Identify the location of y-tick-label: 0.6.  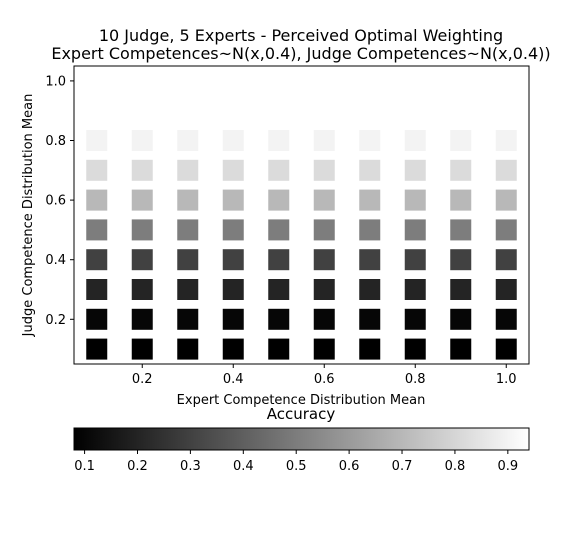
(55, 201).